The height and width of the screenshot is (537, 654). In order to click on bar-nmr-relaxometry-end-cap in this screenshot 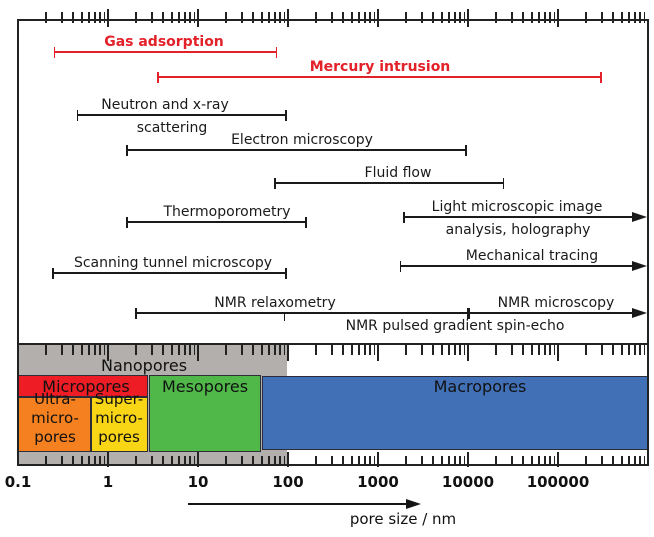, I will do `click(468, 313)`.